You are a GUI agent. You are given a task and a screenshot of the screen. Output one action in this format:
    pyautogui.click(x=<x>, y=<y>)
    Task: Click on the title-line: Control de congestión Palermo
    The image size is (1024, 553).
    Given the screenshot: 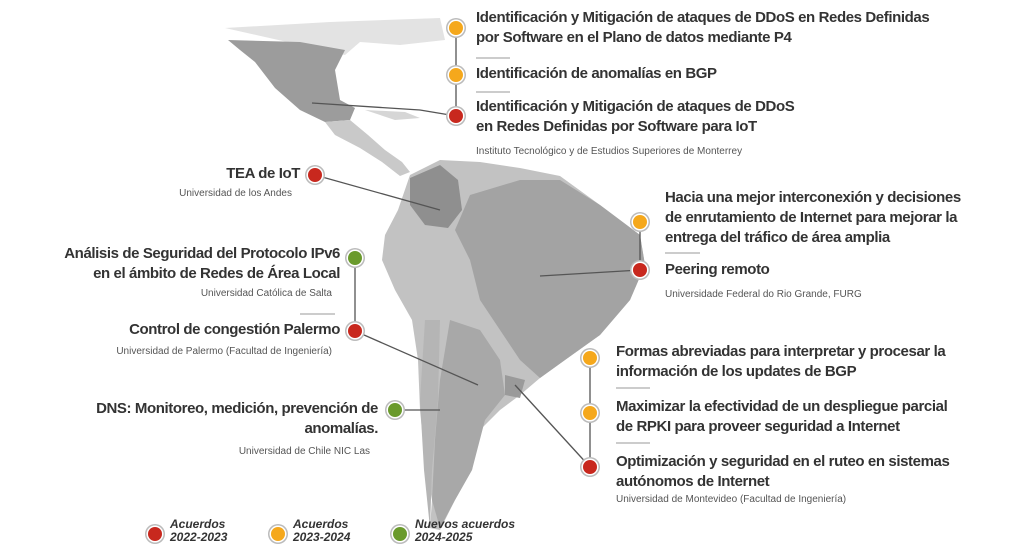 What is the action you would take?
    pyautogui.click(x=234, y=329)
    